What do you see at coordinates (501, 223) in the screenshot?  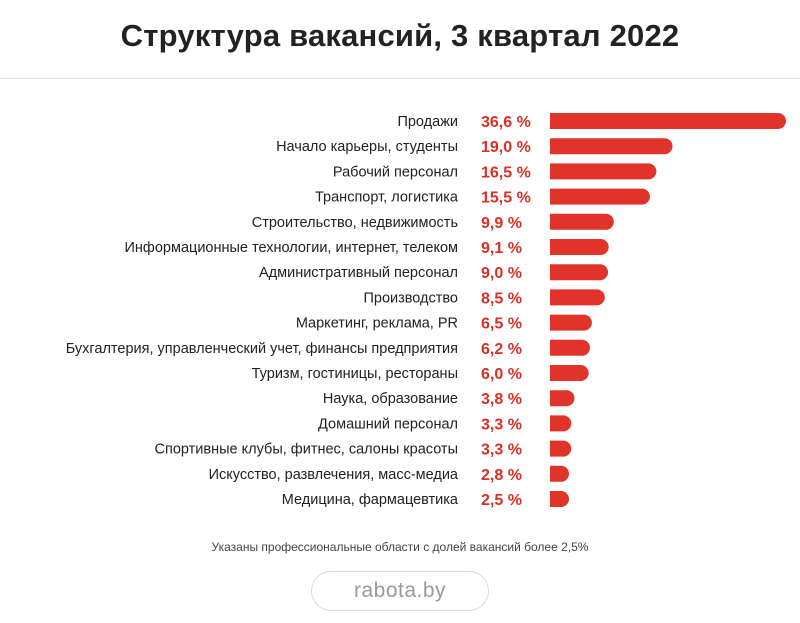 I see `value-label: 9,9 %` at bounding box center [501, 223].